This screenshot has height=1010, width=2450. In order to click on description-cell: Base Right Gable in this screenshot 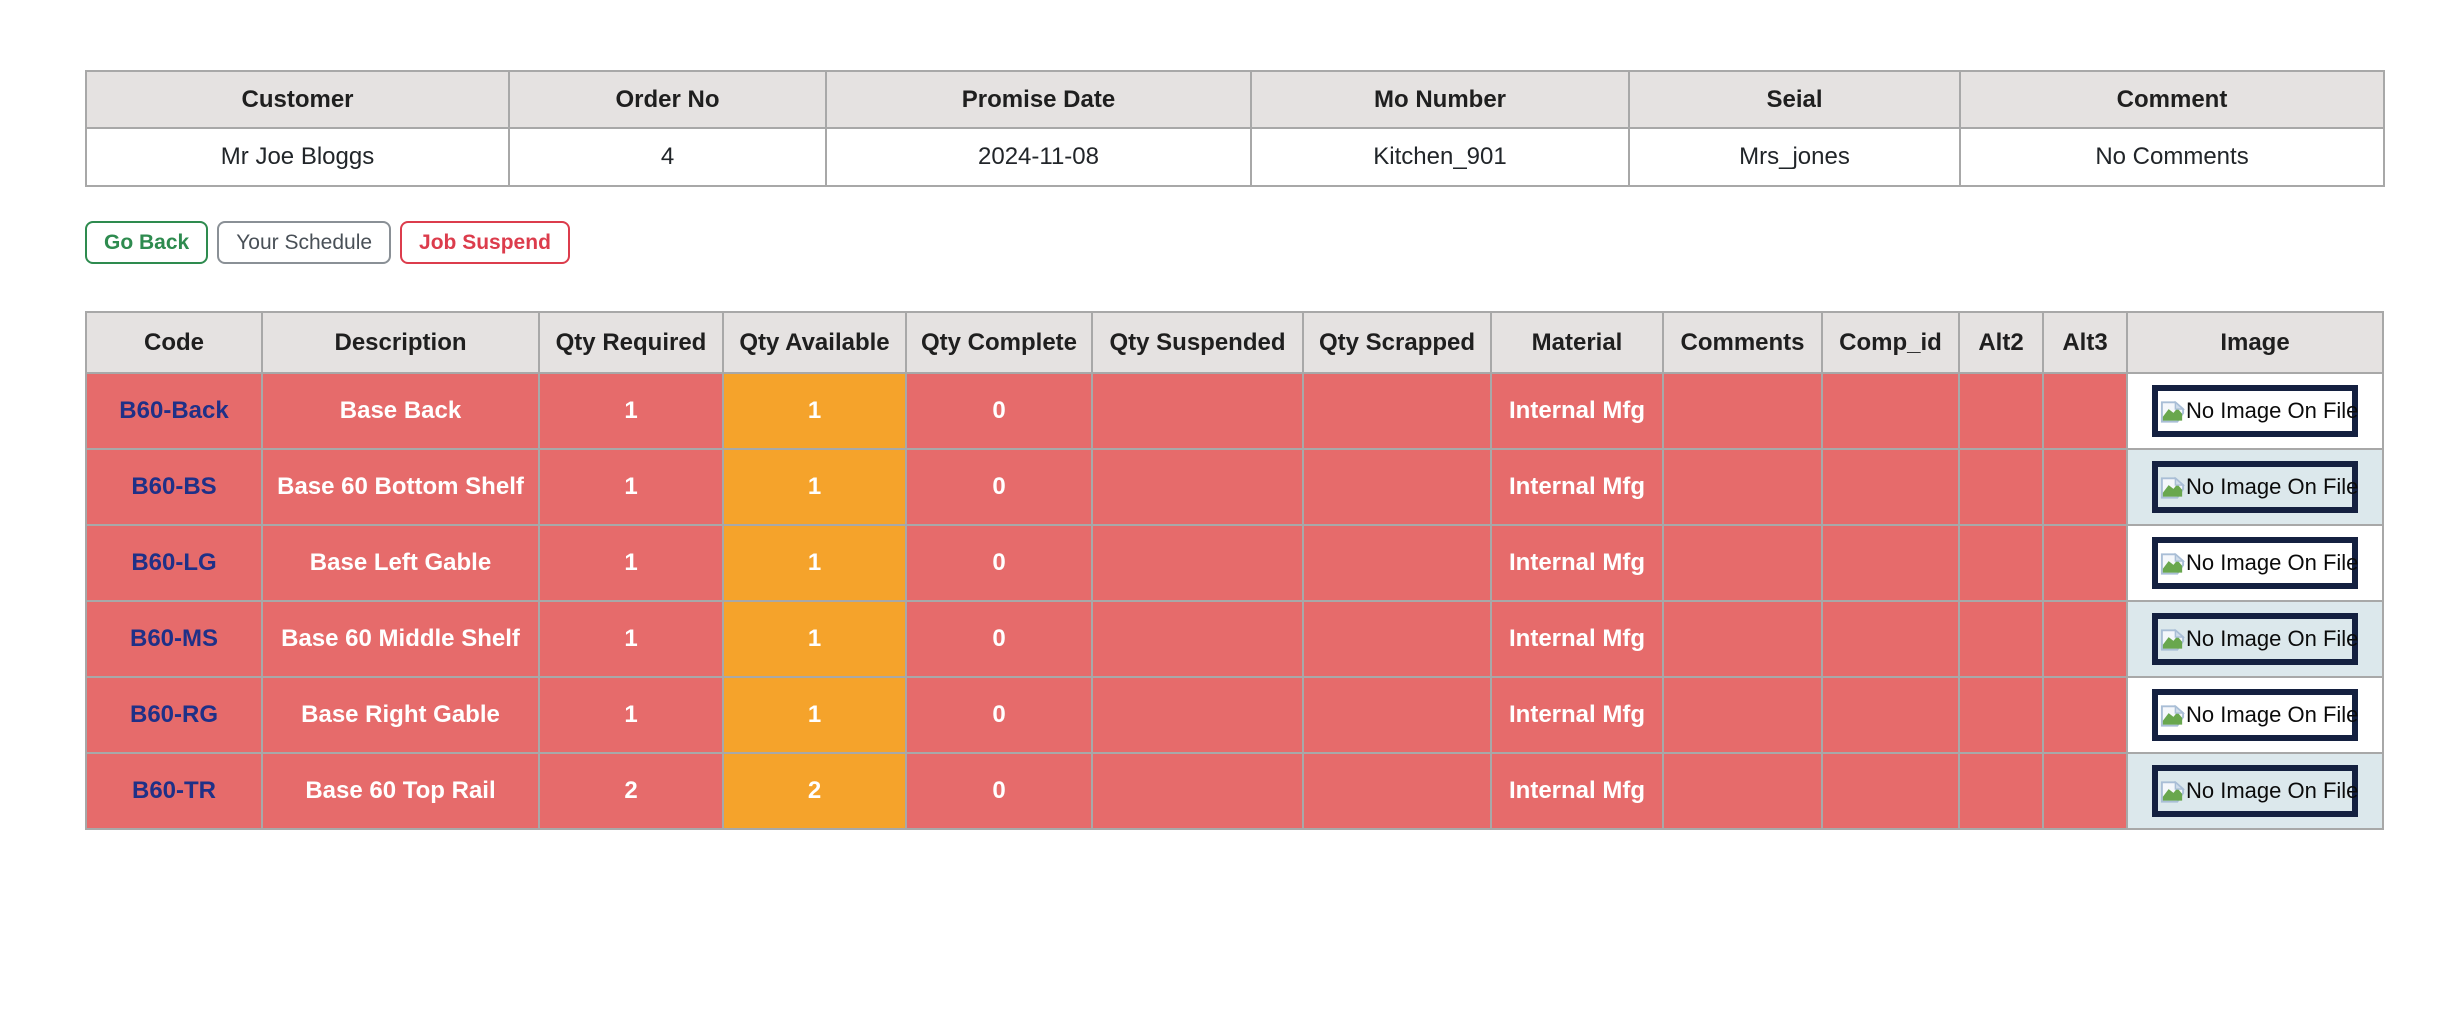, I will do `click(400, 715)`.